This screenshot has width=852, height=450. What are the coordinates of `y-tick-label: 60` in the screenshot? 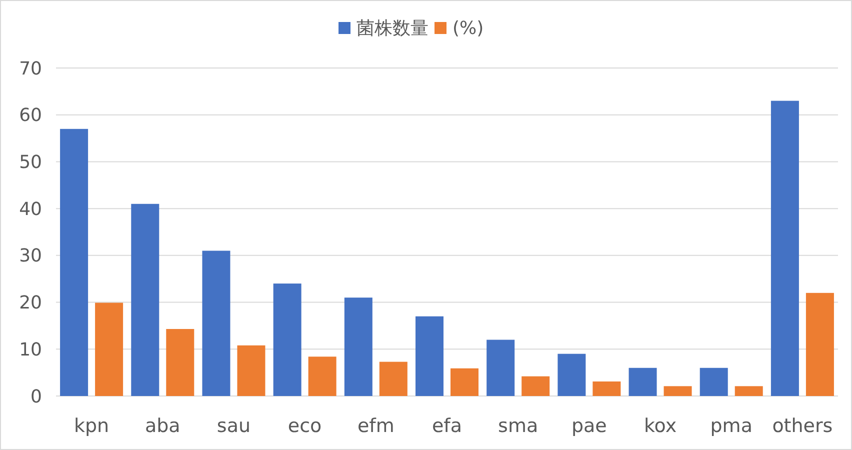 It's located at (30, 115).